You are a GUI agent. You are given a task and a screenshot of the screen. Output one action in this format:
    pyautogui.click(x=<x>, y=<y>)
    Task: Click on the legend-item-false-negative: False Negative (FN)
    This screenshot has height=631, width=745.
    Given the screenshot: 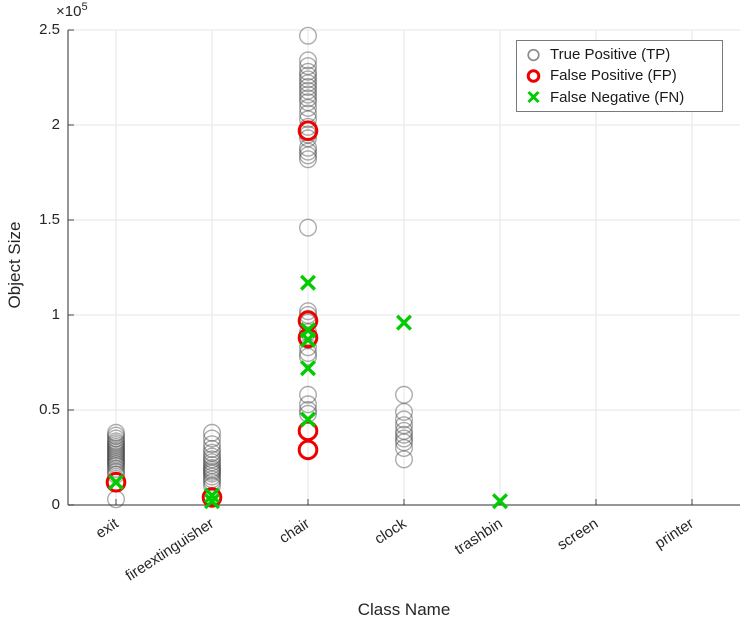 What is the action you would take?
    pyautogui.click(x=619, y=97)
    